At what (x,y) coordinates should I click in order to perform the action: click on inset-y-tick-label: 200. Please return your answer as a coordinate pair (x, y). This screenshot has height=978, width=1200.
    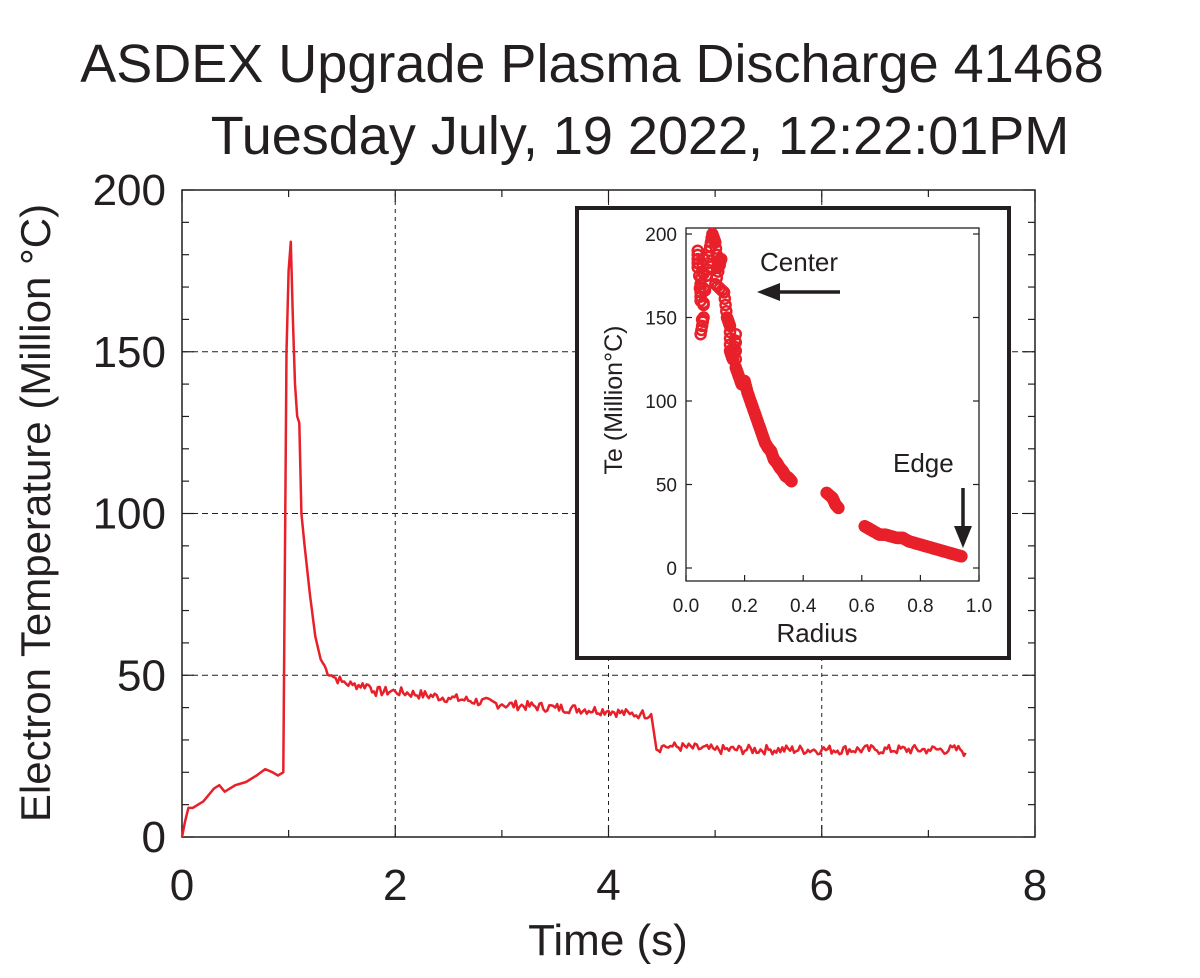
    Looking at the image, I should click on (661, 235).